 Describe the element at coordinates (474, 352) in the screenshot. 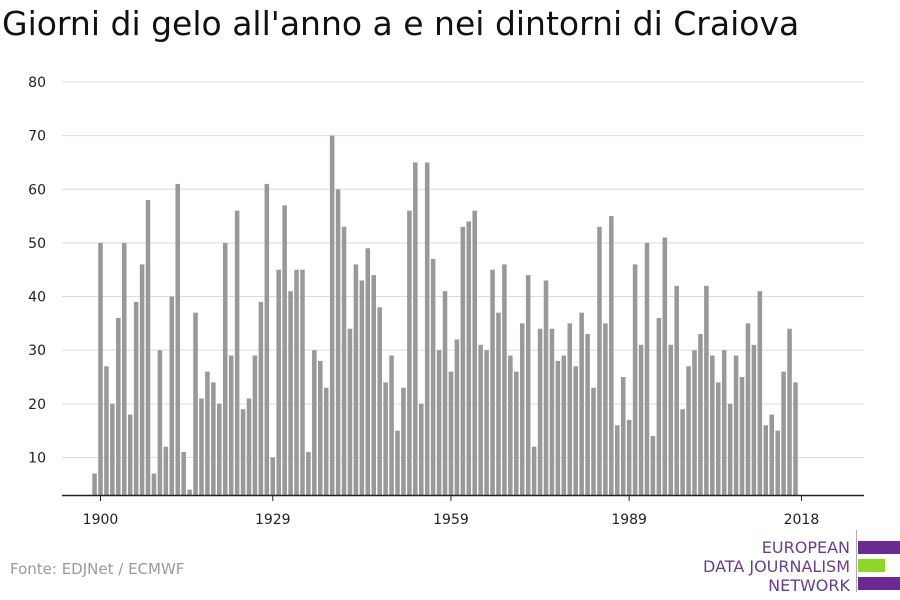

I see `bar-1963` at that location.